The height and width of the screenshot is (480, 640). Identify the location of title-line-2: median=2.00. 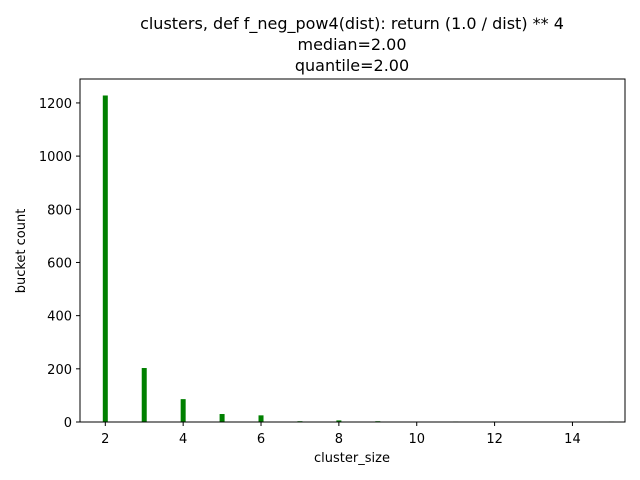
(351, 44).